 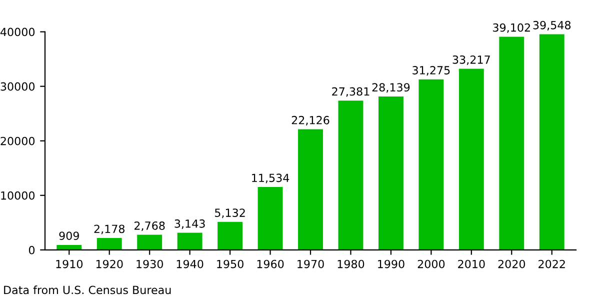 I want to click on text: Data from U.S. Census Bureau, so click(x=87, y=290).